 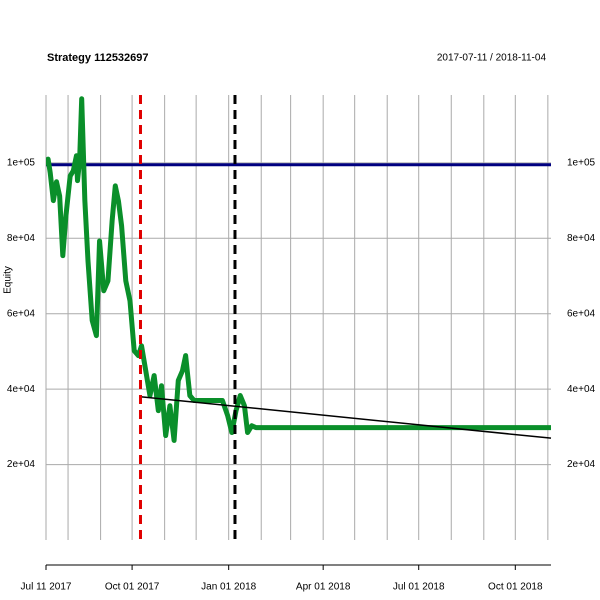 What do you see at coordinates (8, 280) in the screenshot?
I see `y-axis-label: Equity` at bounding box center [8, 280].